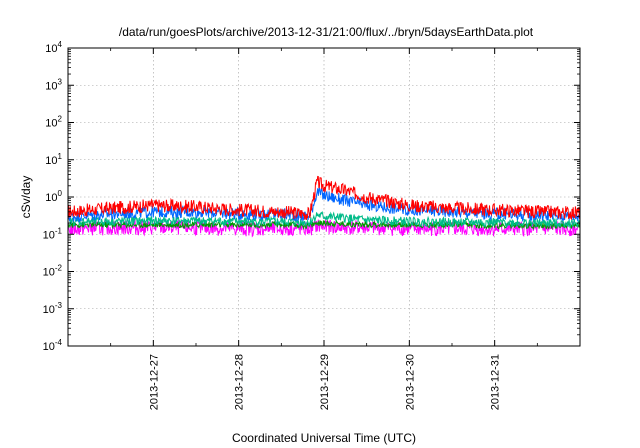  I want to click on y-tick-label: 10², so click(53, 122).